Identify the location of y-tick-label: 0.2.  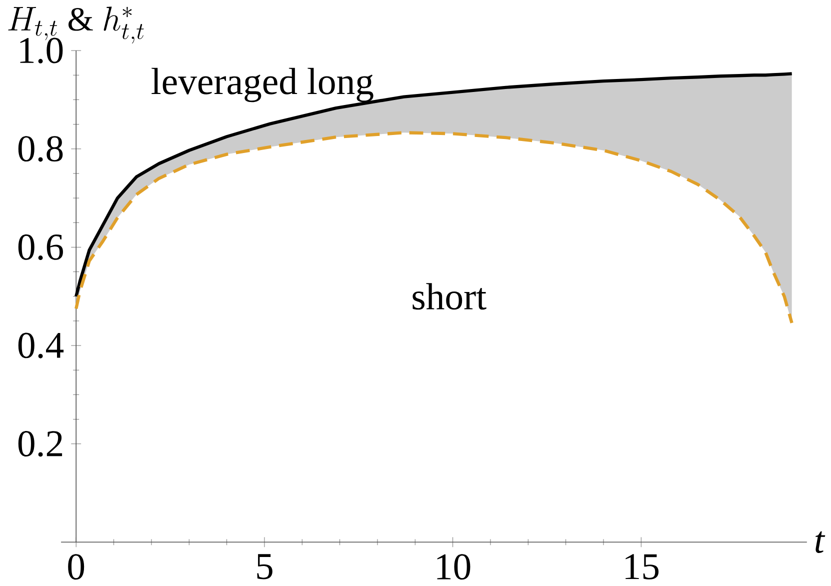
(40, 443).